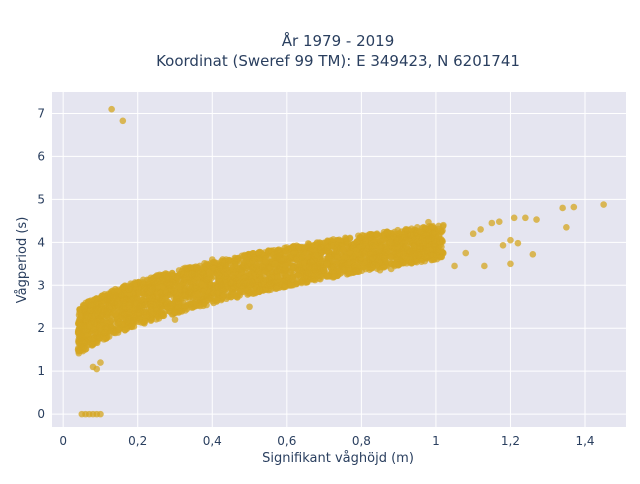  I want to click on x-tick-label: 1,4, so click(584, 441).